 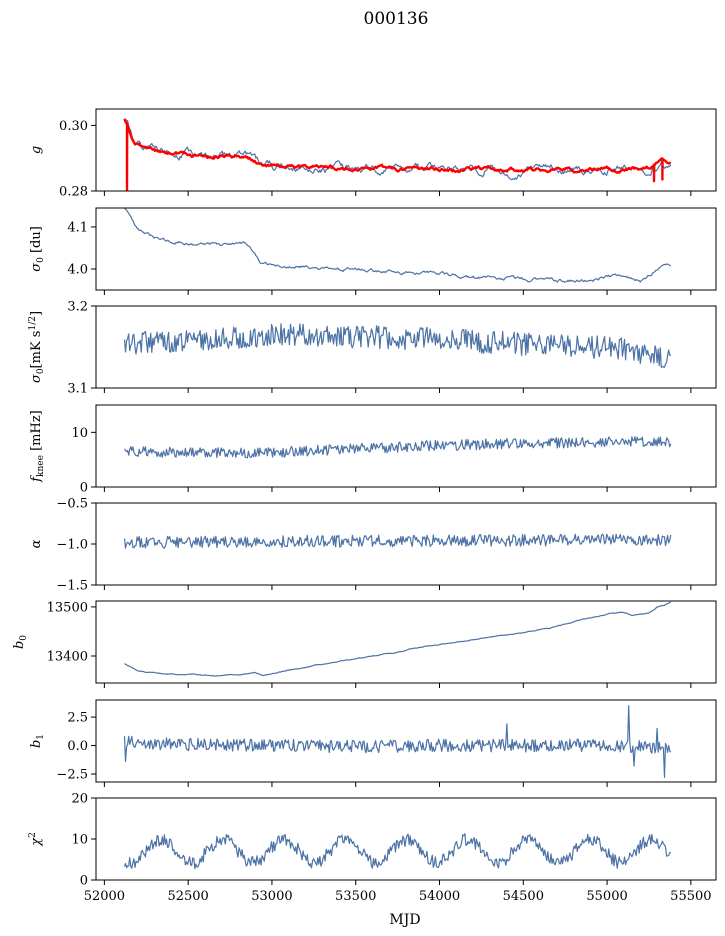 I want to click on b1-axes-frame, so click(x=406, y=741).